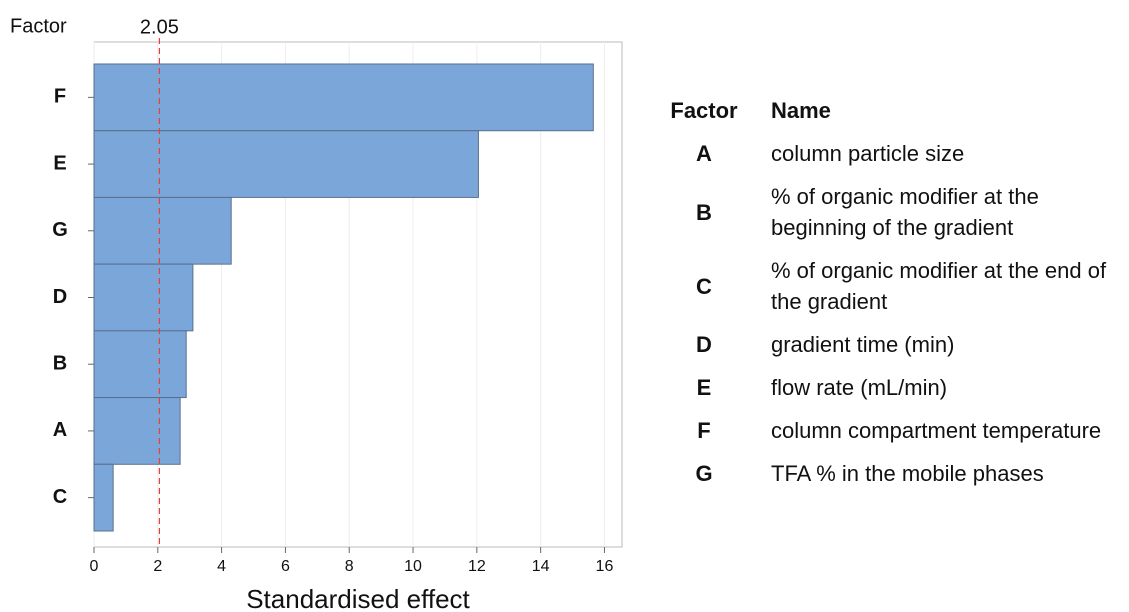 The image size is (1129, 612). Describe the element at coordinates (60, 363) in the screenshot. I see `y-tick-label: B` at that location.